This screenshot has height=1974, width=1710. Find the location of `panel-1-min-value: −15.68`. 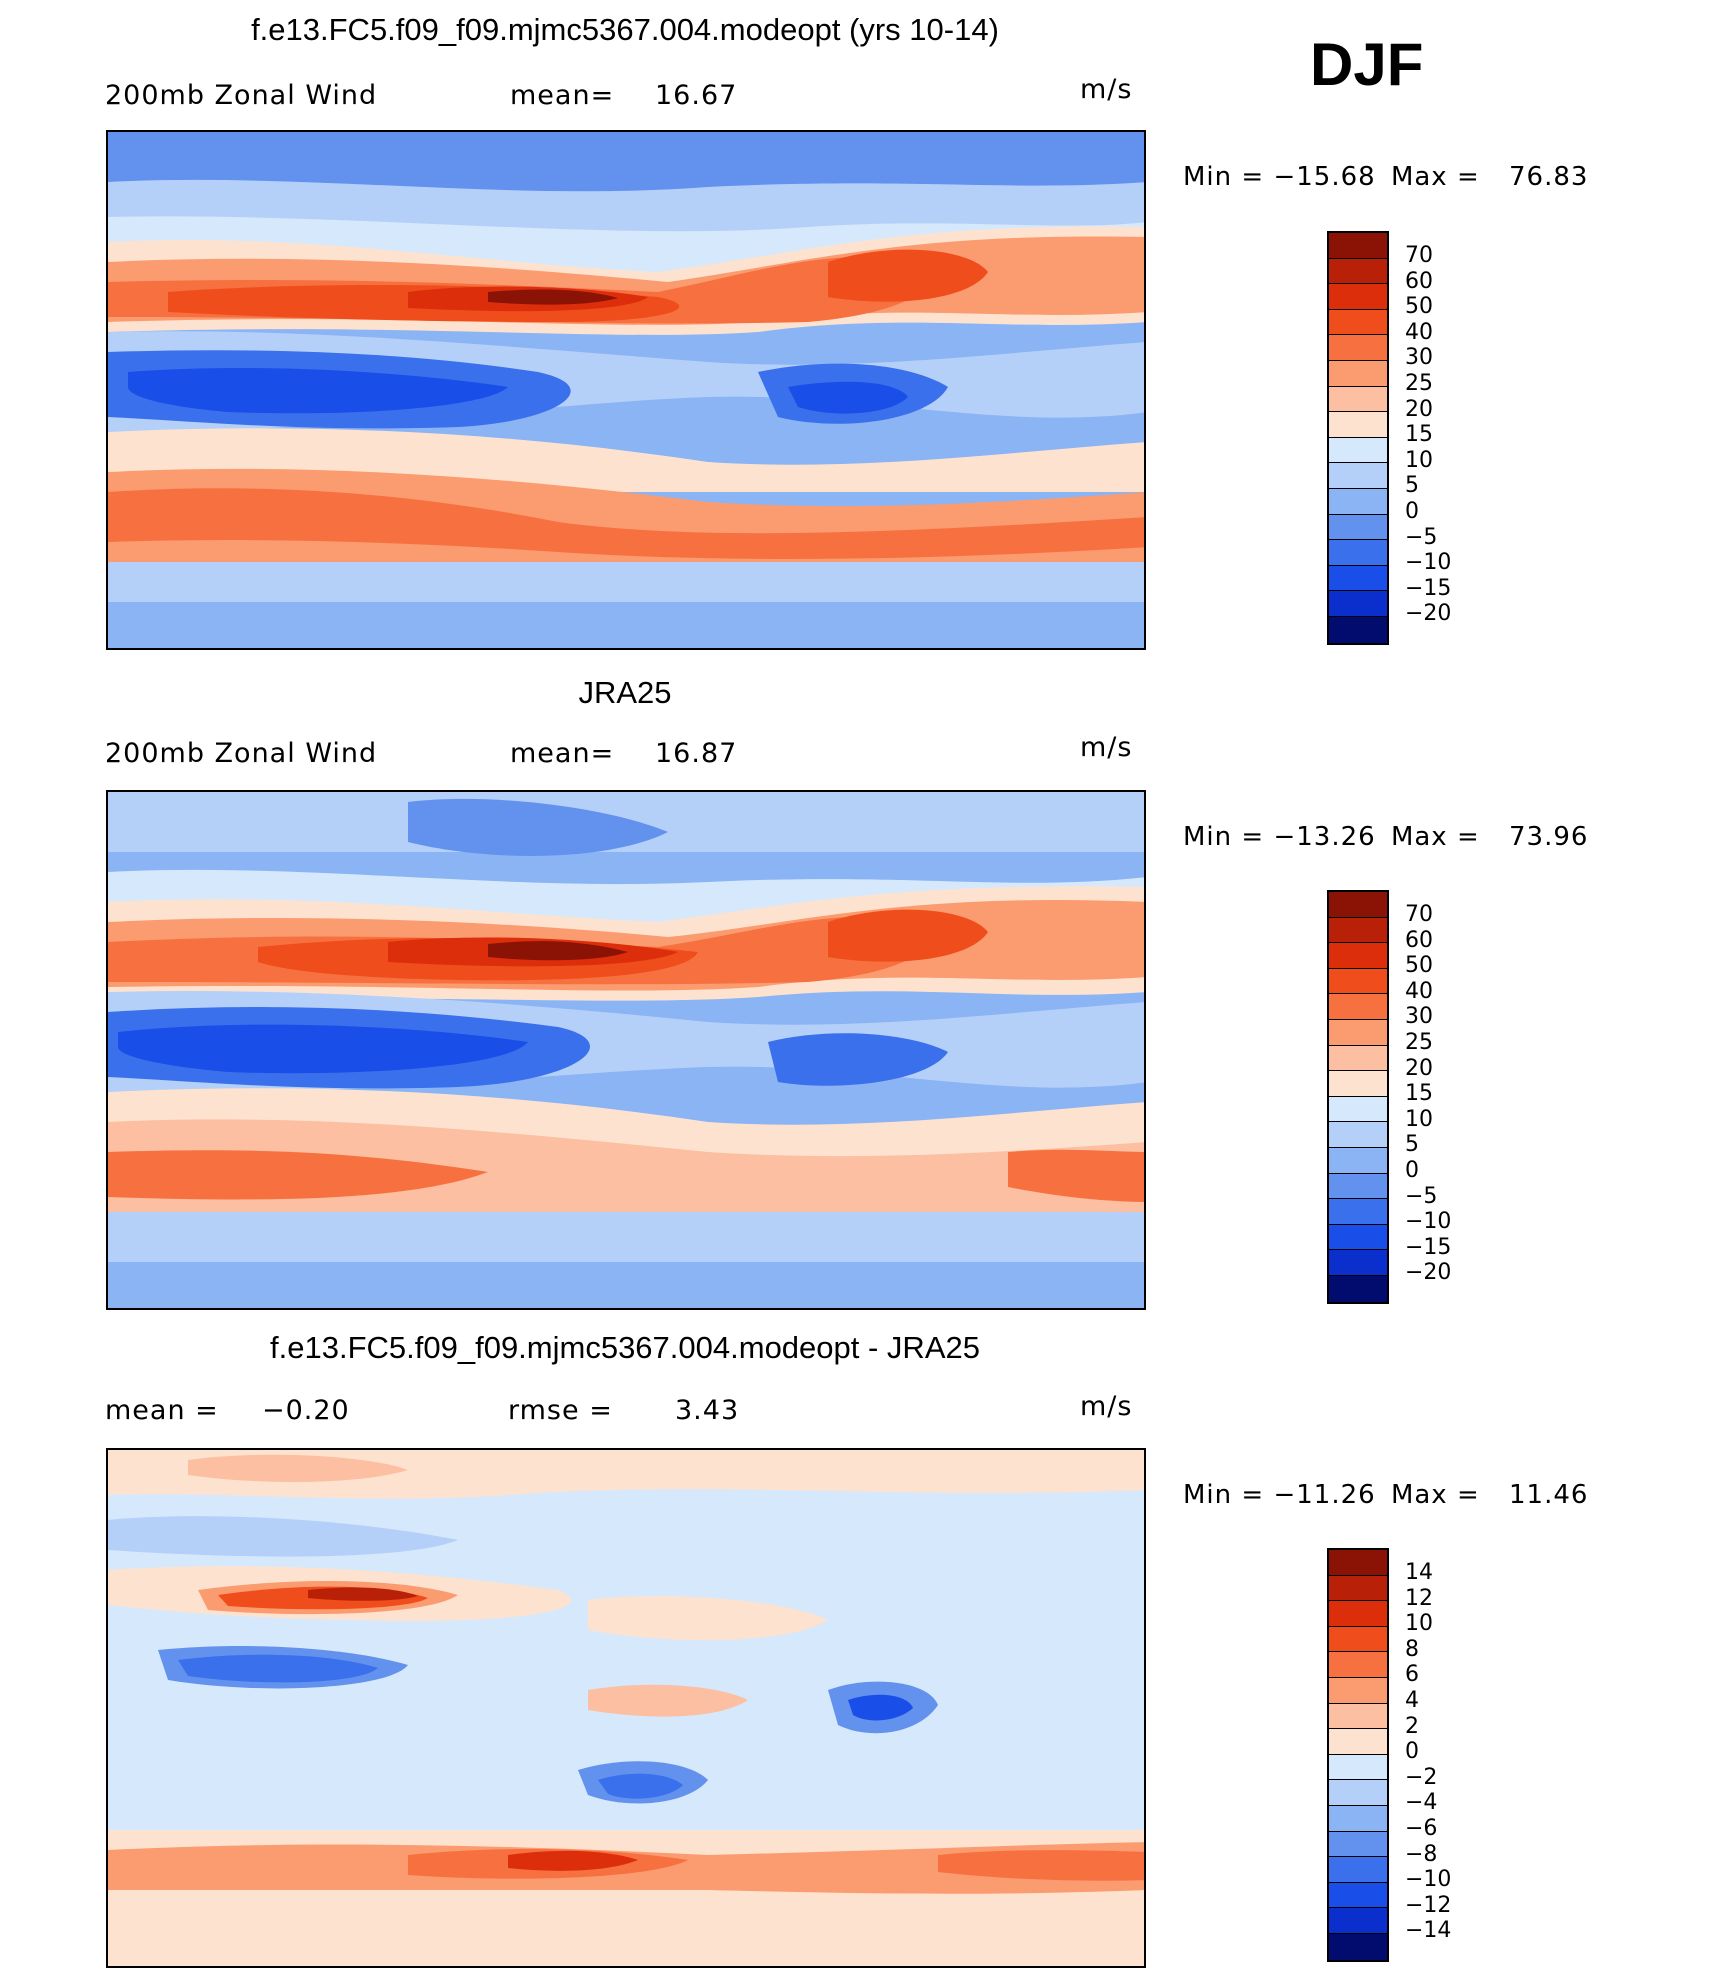

panel-1-min-value: −15.68 is located at coordinates (1324, 177).